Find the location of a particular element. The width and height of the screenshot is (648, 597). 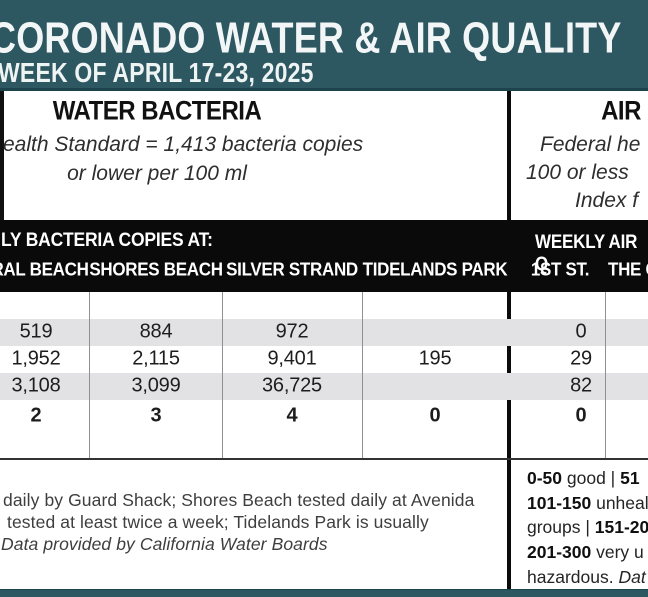

legend-line: groups | 151-20 is located at coordinates (587, 527).